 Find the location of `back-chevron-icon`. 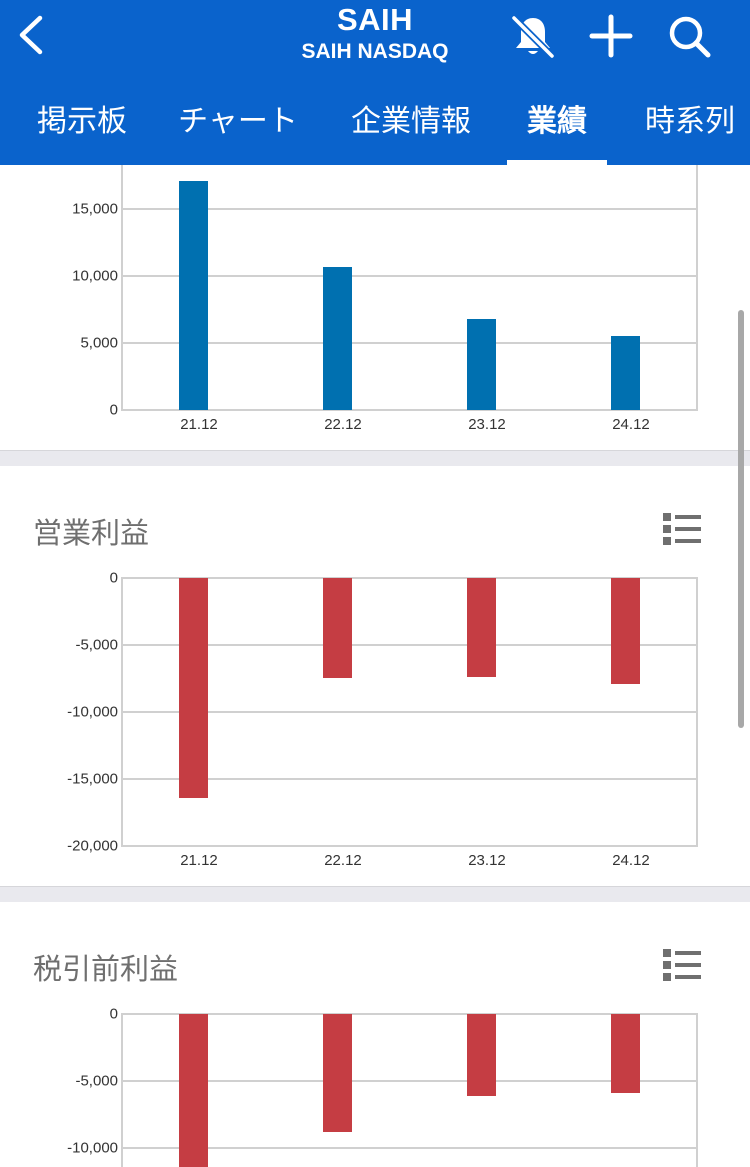

back-chevron-icon is located at coordinates (31, 35).